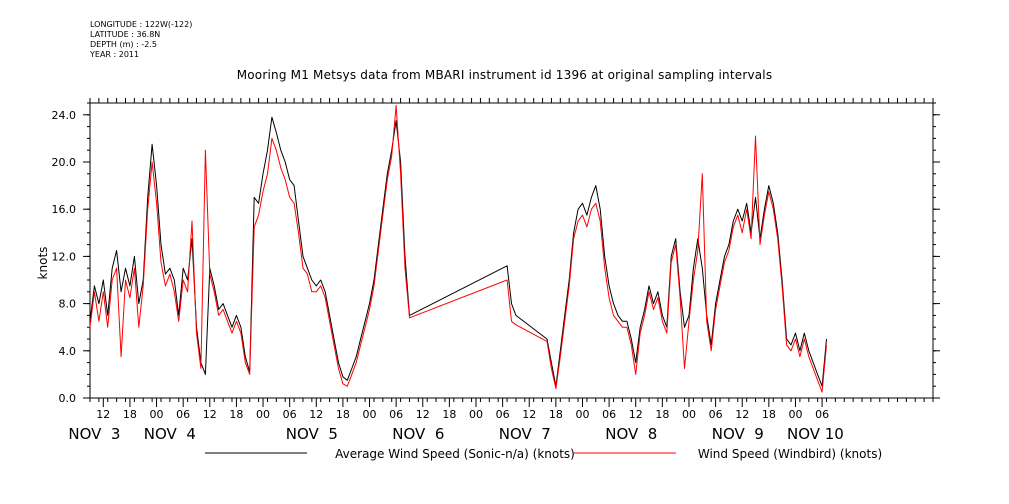 This screenshot has height=504, width=1009. I want to click on y-tick-label: 8.0, so click(68, 304).